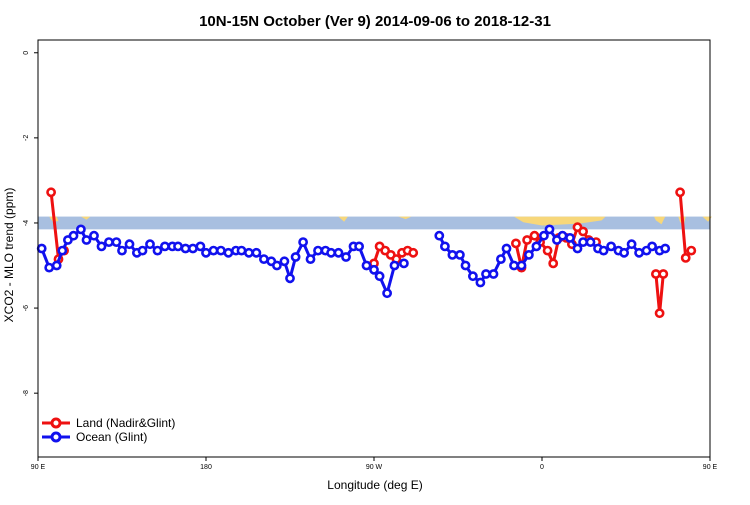  Describe the element at coordinates (125, 423) in the screenshot. I see `legend-land-label: Land (Nadir&Glint)` at that location.